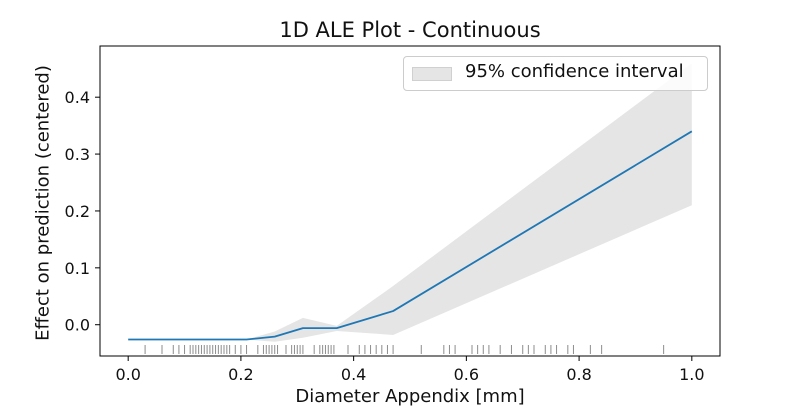 The width and height of the screenshot is (800, 407). Describe the element at coordinates (77, 211) in the screenshot. I see `y-tick-label: 0.2` at that location.